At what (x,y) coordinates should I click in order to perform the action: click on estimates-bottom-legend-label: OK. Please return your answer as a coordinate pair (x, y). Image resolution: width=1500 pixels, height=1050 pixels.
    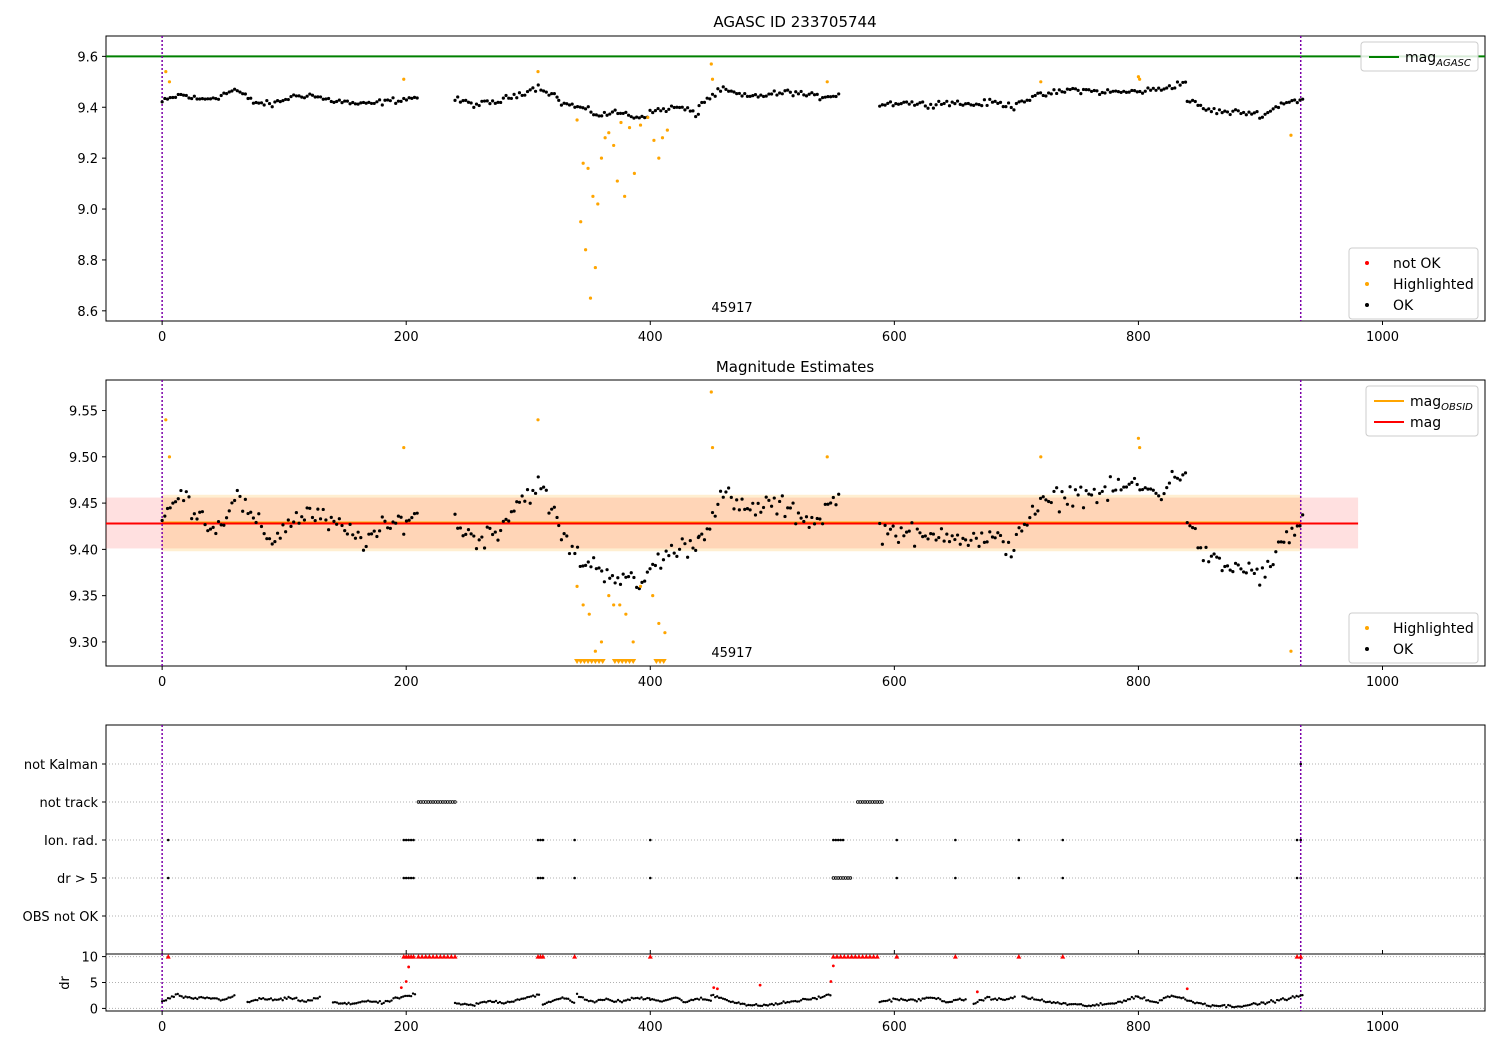
    Looking at the image, I should click on (1403, 650).